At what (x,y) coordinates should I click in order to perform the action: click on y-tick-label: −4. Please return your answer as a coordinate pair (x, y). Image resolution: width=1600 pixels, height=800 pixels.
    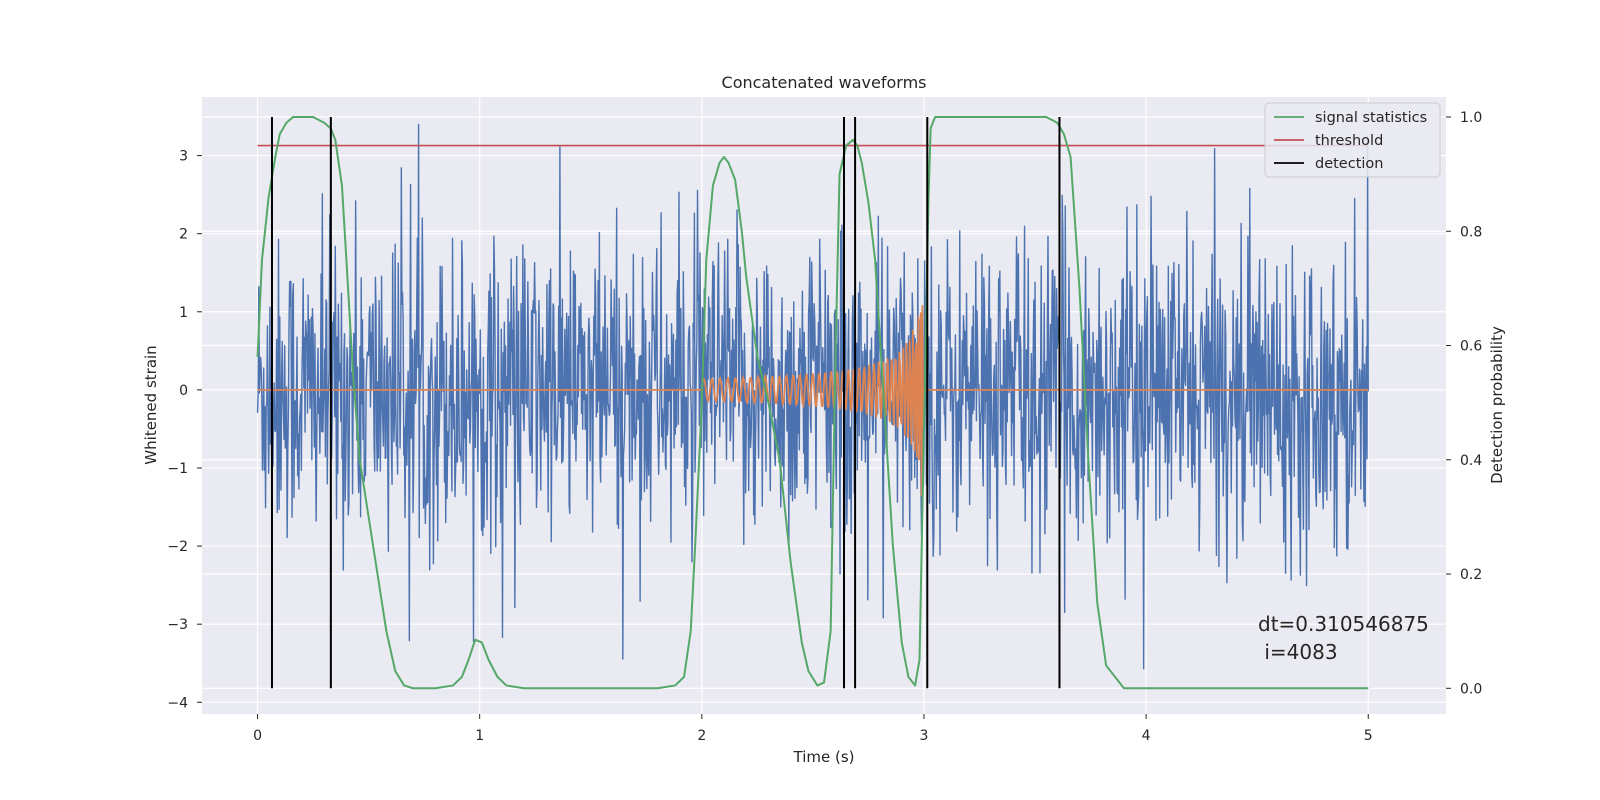
    Looking at the image, I should click on (177, 703).